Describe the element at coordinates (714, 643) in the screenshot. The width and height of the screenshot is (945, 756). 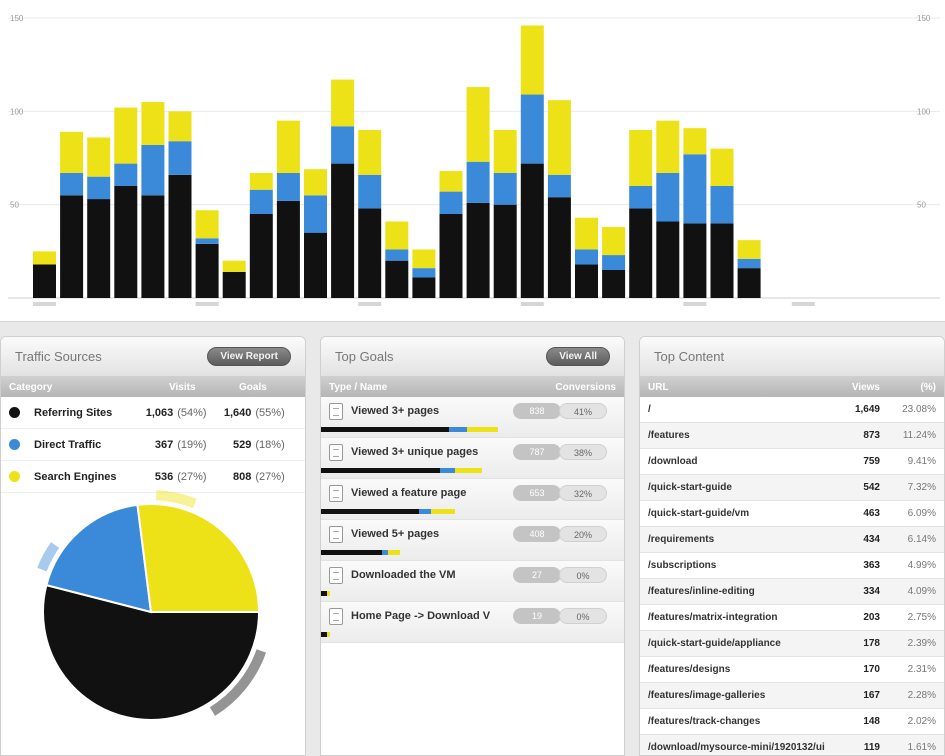
I see `content-url: /quick-start-guide/appliance` at that location.